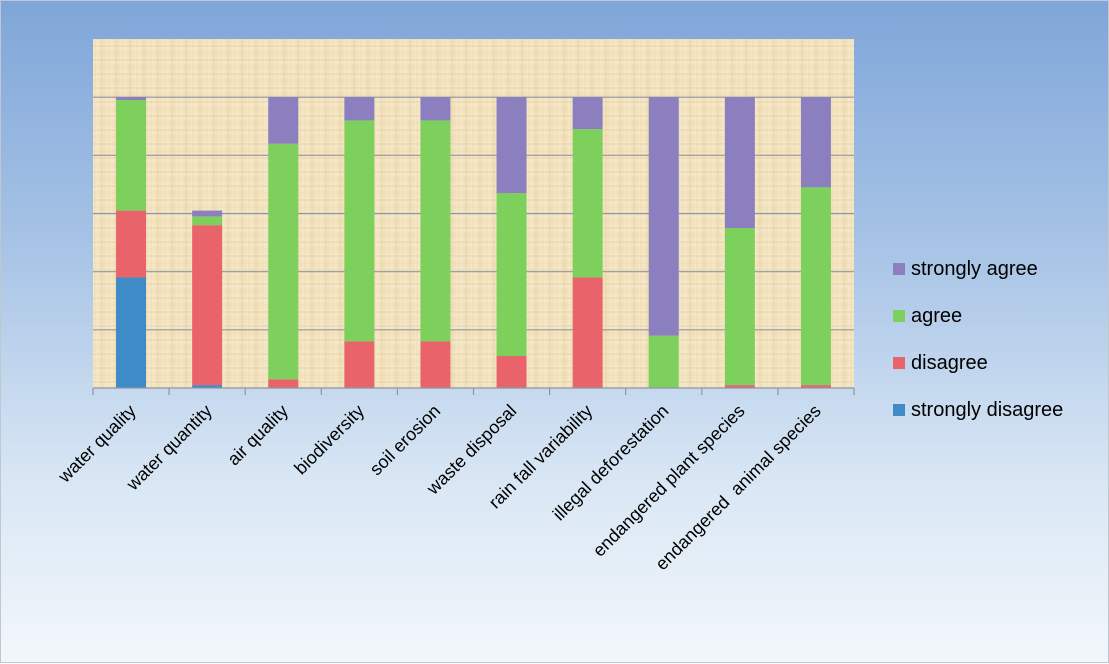 This screenshot has height=664, width=1109. Describe the element at coordinates (937, 316) in the screenshot. I see `legend-label-agree: agree` at that location.